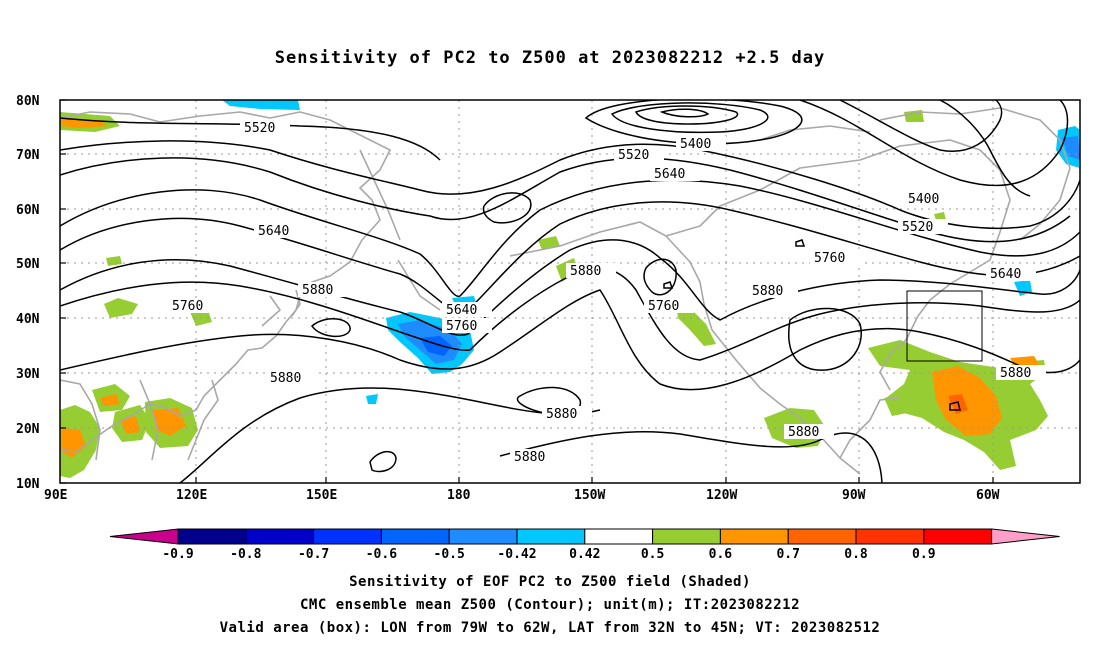  What do you see at coordinates (516, 554) in the screenshot?
I see `colorbar-tick-label: -0.42` at bounding box center [516, 554].